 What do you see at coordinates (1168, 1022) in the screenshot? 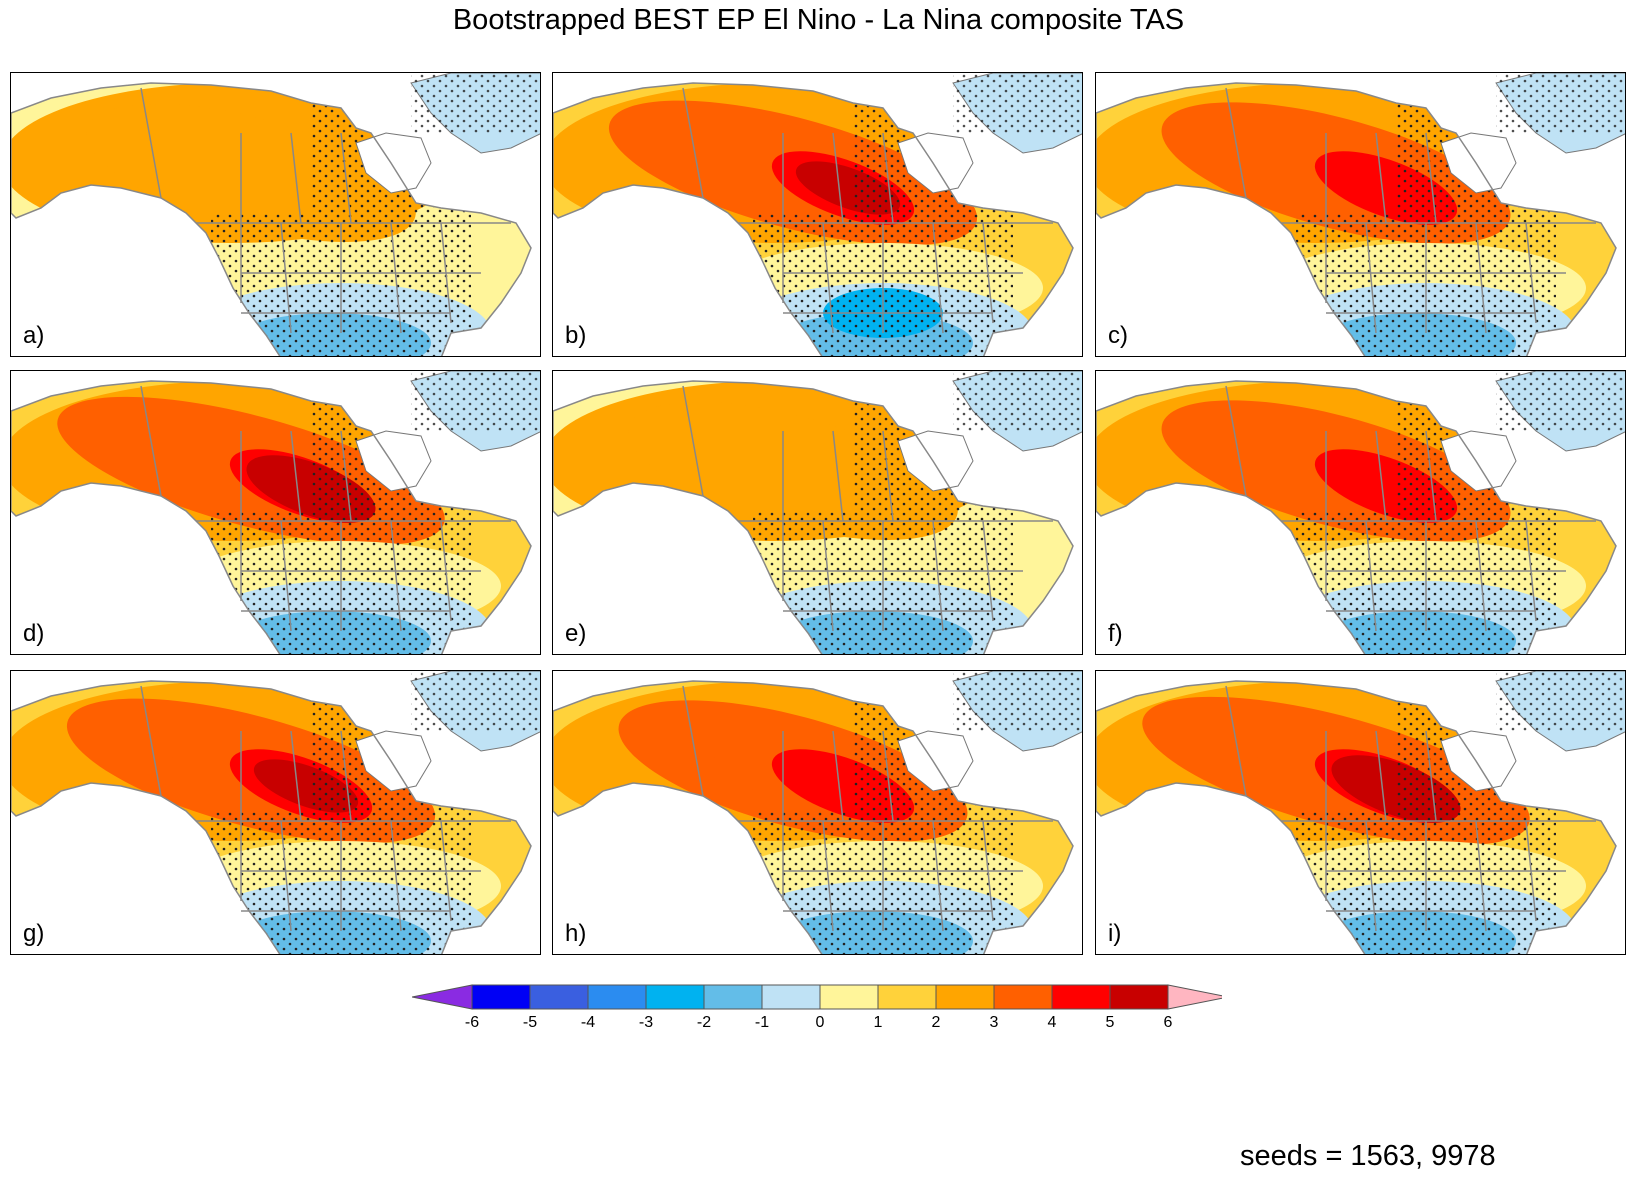
I see `colorbar-tick-label: 6` at bounding box center [1168, 1022].